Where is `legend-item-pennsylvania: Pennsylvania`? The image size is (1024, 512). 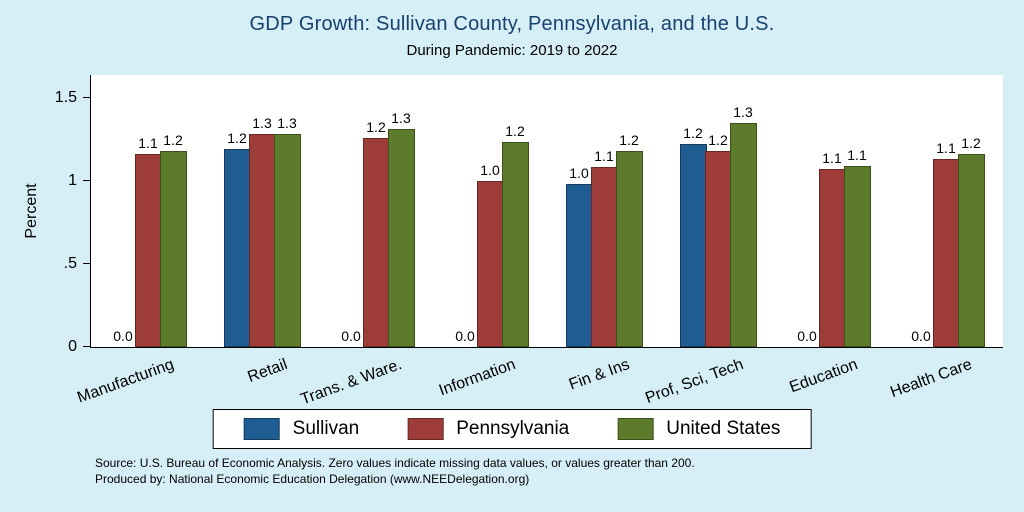
legend-item-pennsylvania: Pennsylvania is located at coordinates (488, 429).